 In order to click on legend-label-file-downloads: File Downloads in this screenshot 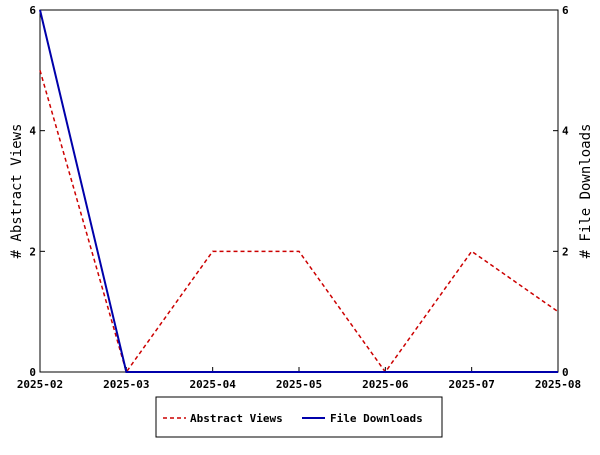, I will do `click(376, 418)`.